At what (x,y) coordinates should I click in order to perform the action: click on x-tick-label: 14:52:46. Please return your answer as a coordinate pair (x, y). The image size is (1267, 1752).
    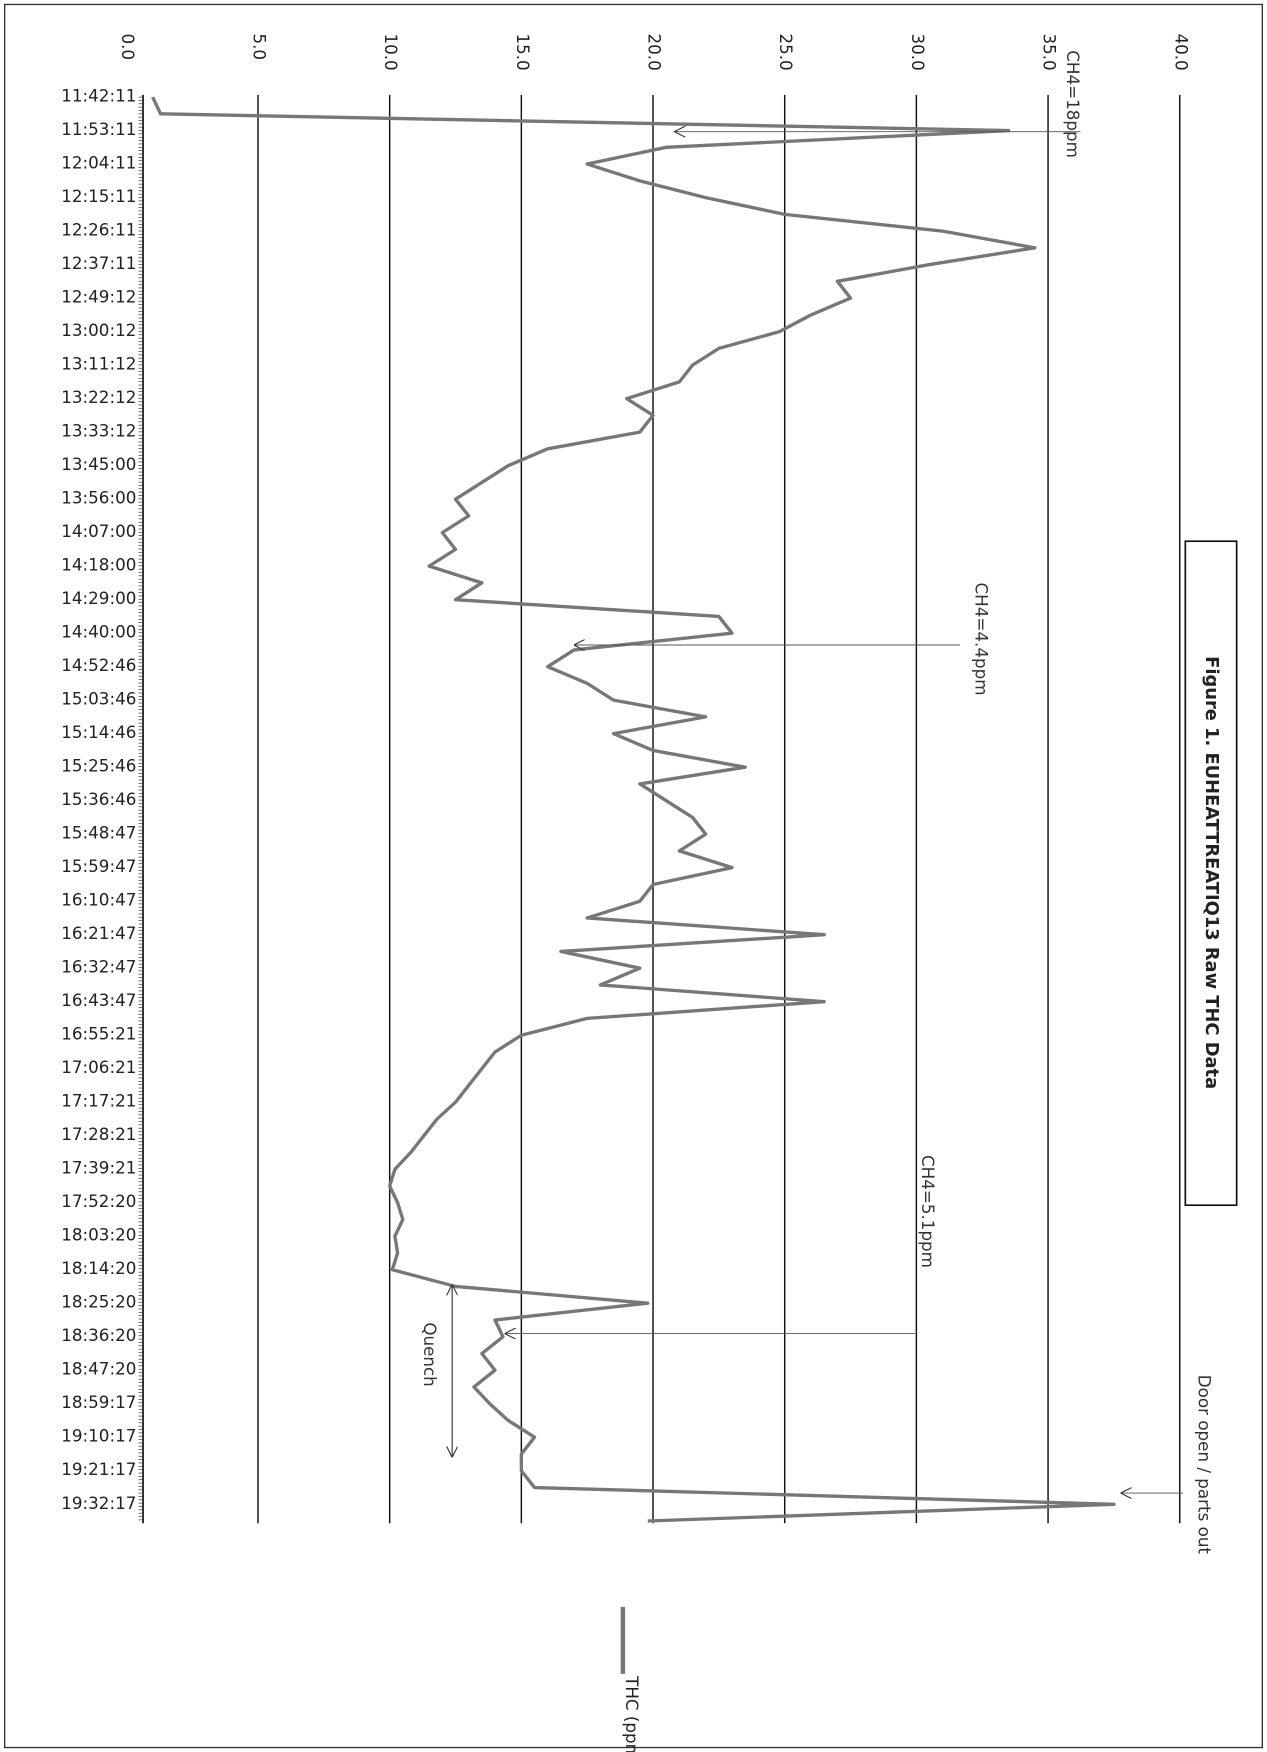
    Looking at the image, I should click on (98, 665).